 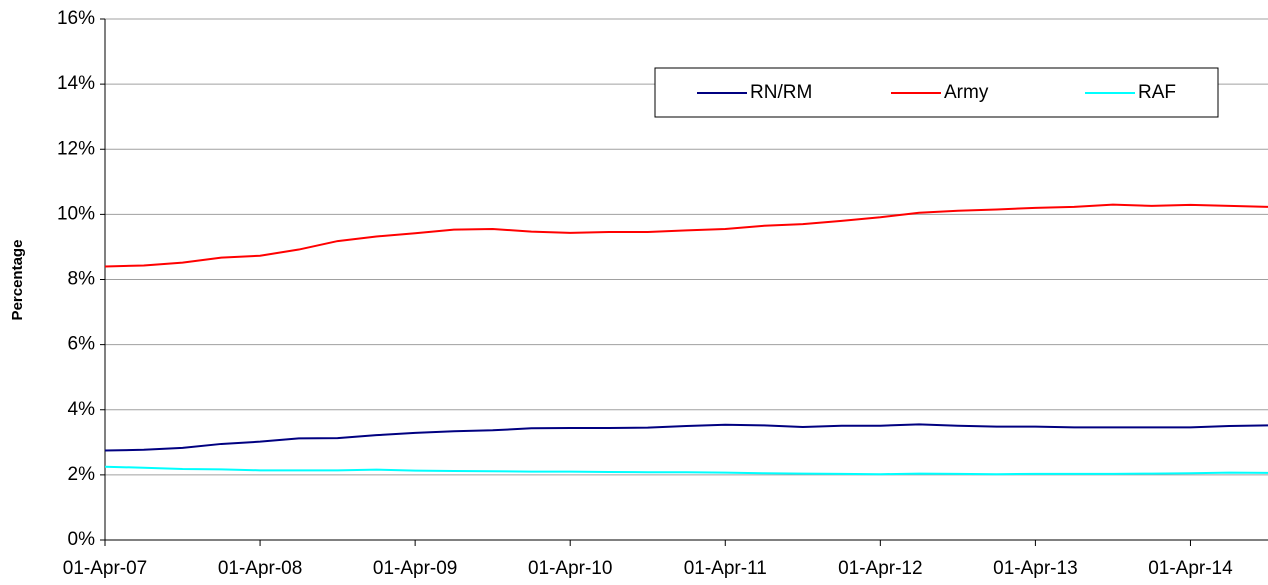 I want to click on y-tick-label: 14%, so click(x=76, y=83).